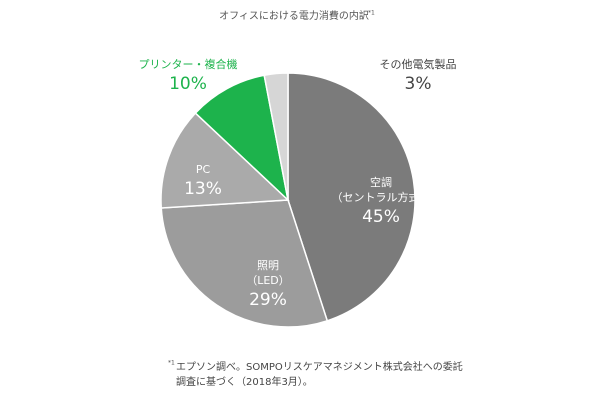  What do you see at coordinates (294, 15) in the screenshot?
I see `chart-title: オフィスにおける電力消費の内訳` at bounding box center [294, 15].